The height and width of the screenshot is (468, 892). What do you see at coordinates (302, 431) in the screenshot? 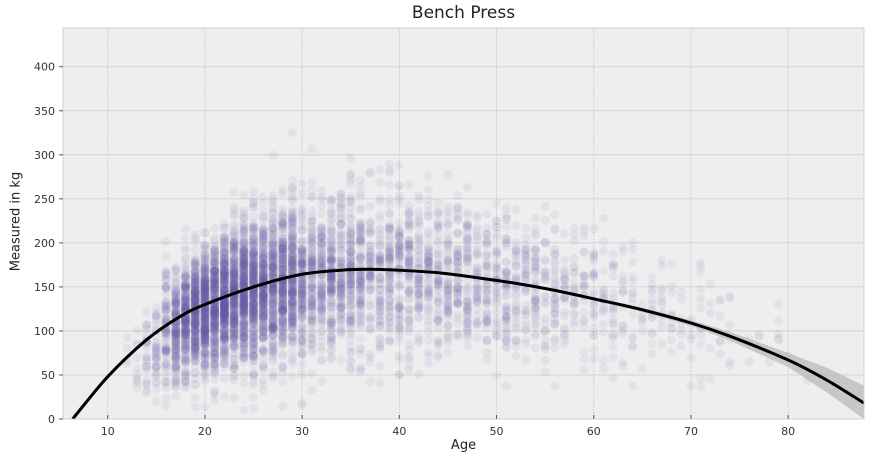
I see `x-tick-label: 30` at bounding box center [302, 431].